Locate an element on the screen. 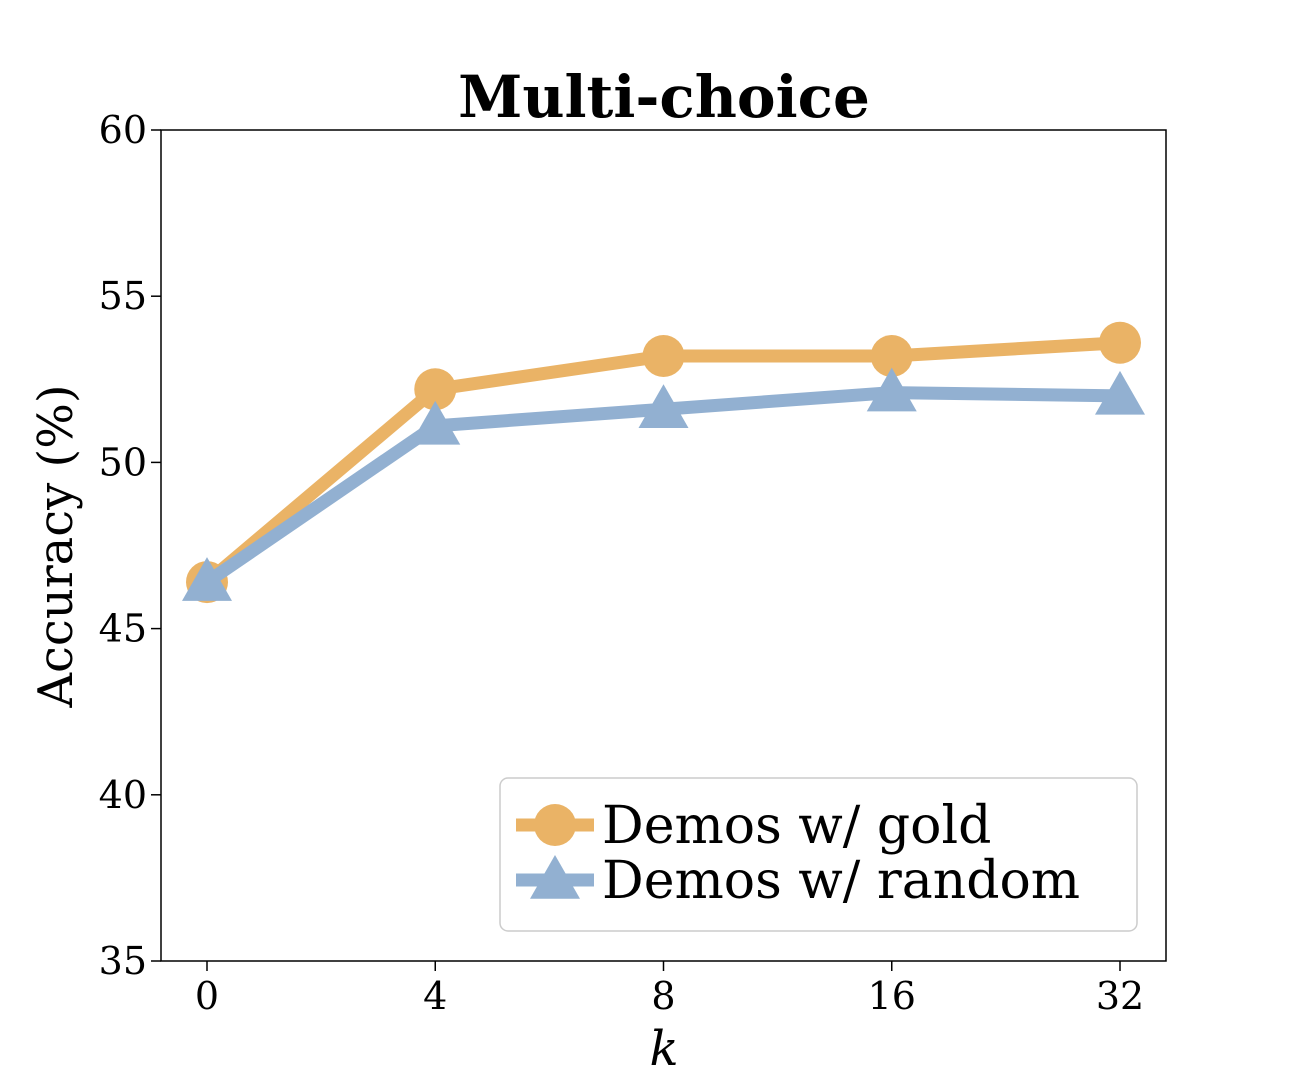 Image resolution: width=1296 pixels, height=1080 pixels. legend-box is located at coordinates (818, 854).